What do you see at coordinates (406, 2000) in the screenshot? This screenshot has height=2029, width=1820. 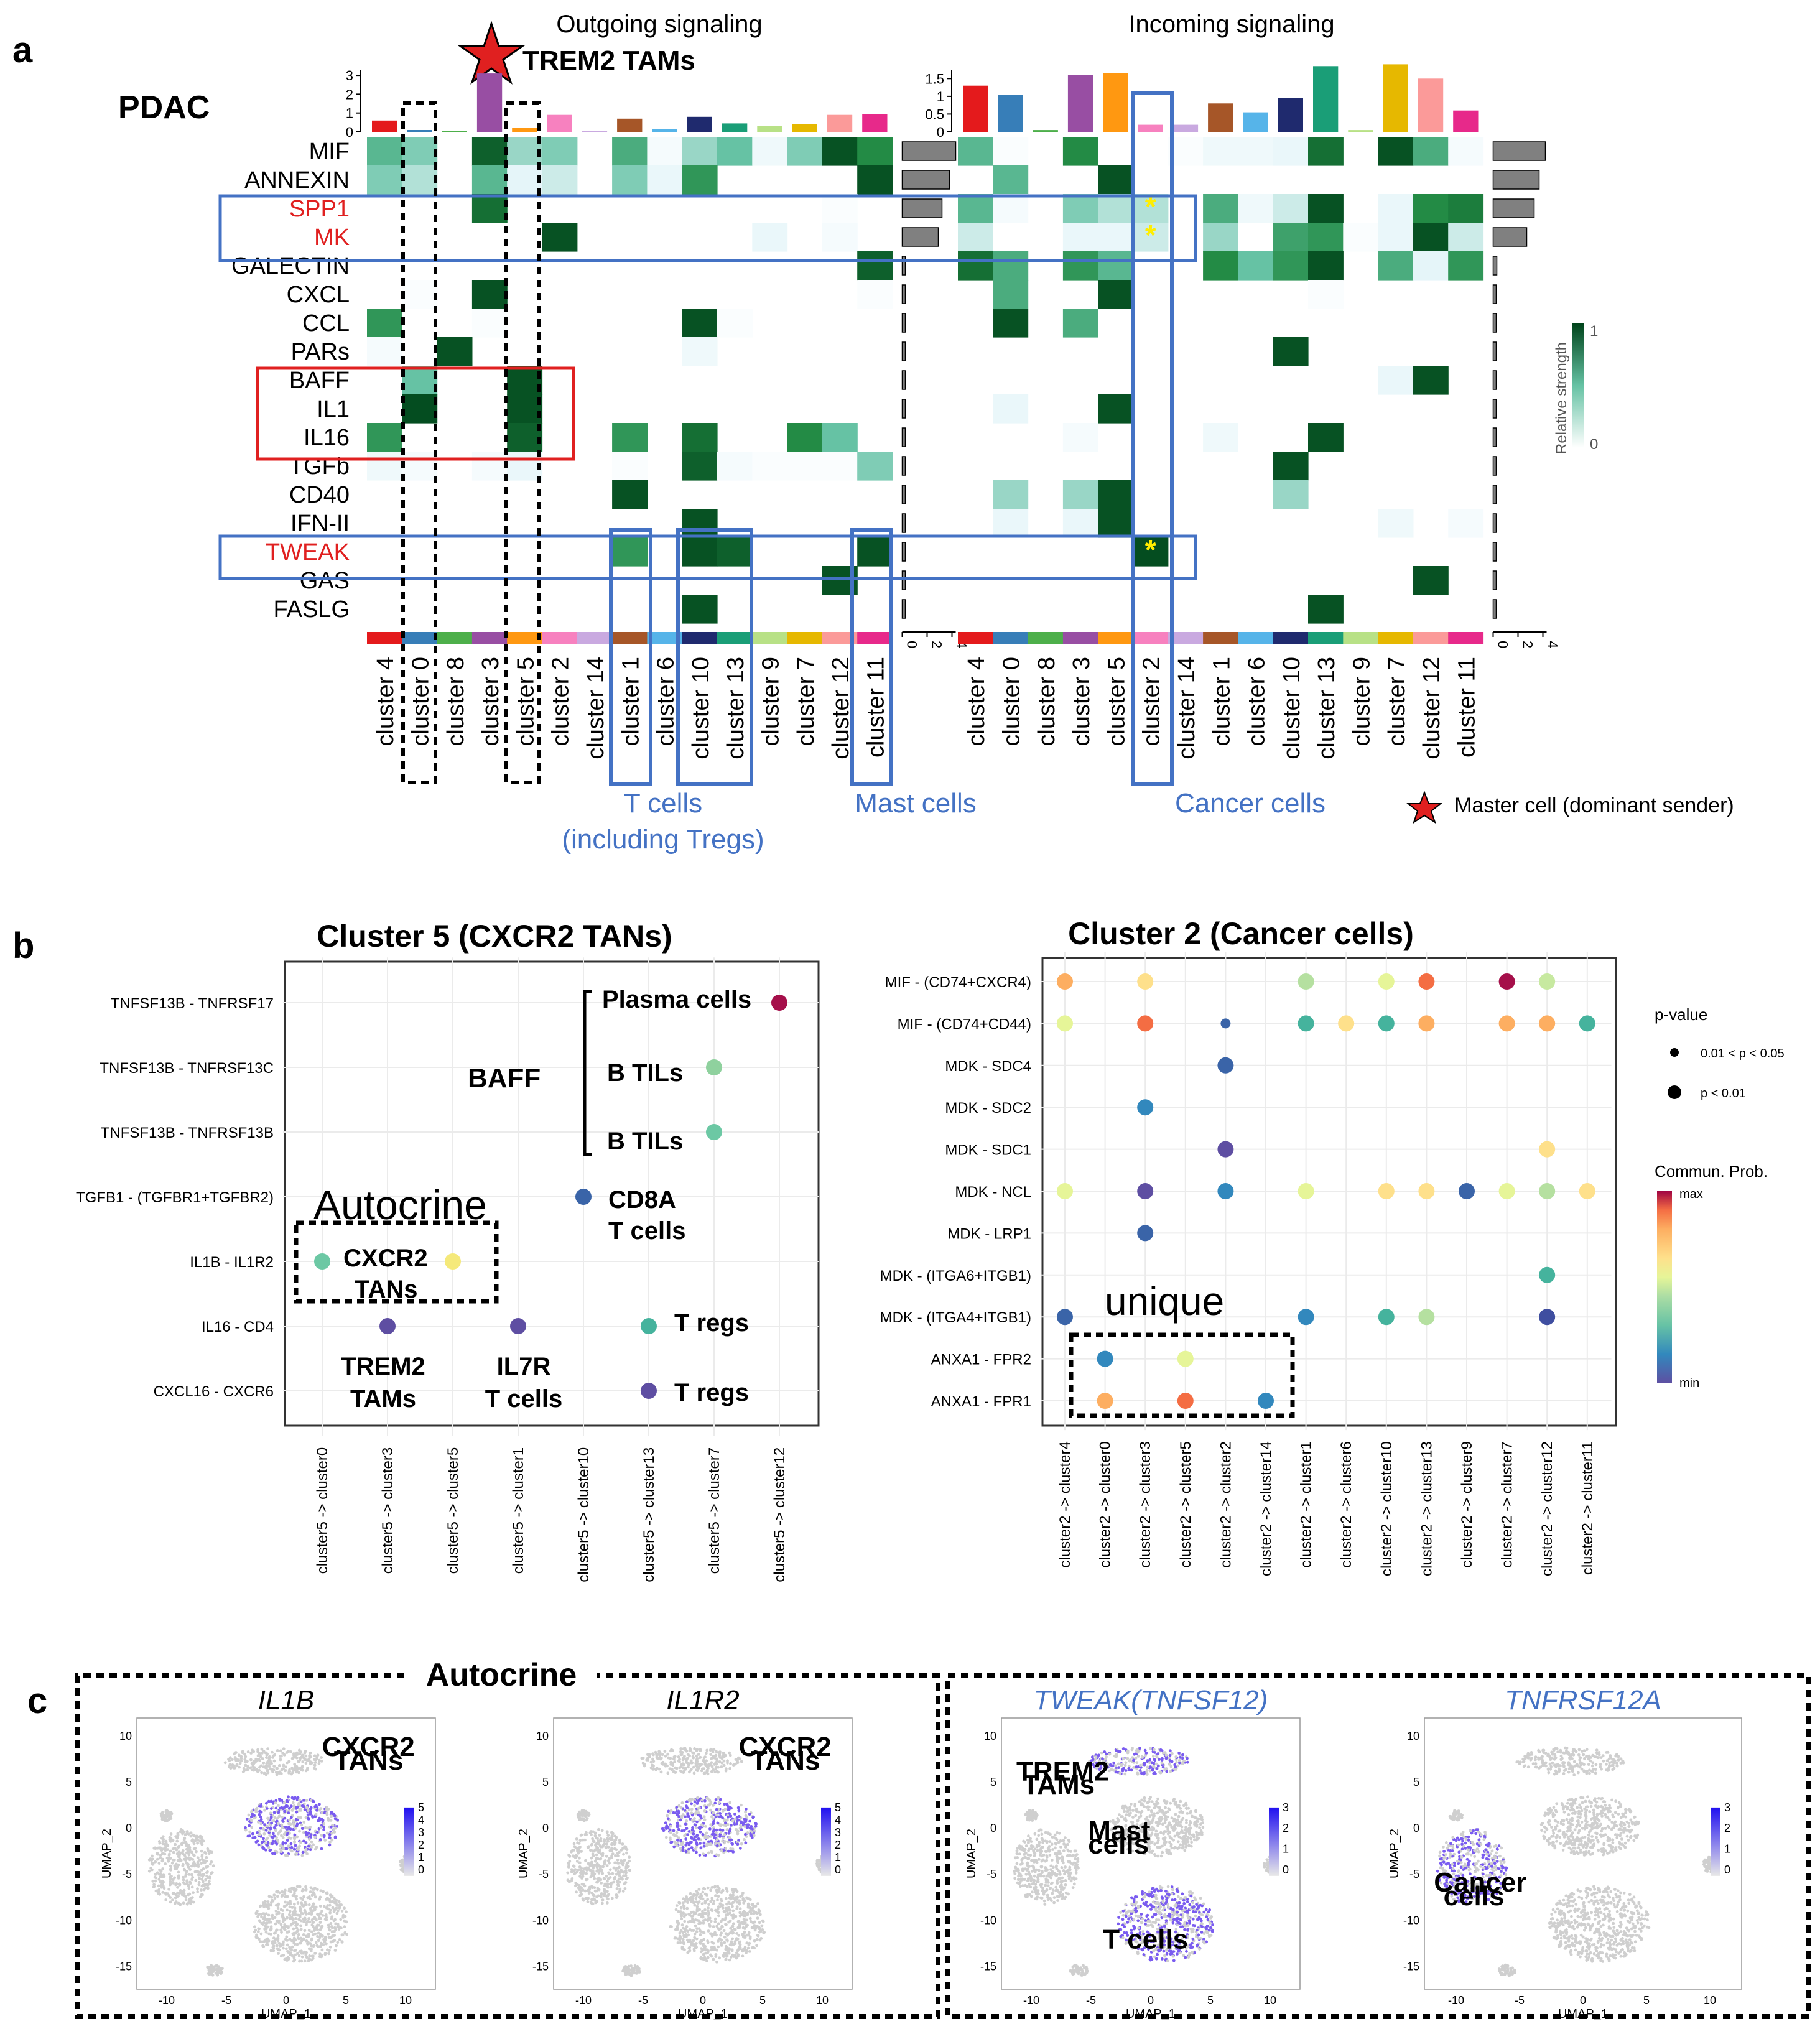 I see `umap-x-tick-0-4: 10` at bounding box center [406, 2000].